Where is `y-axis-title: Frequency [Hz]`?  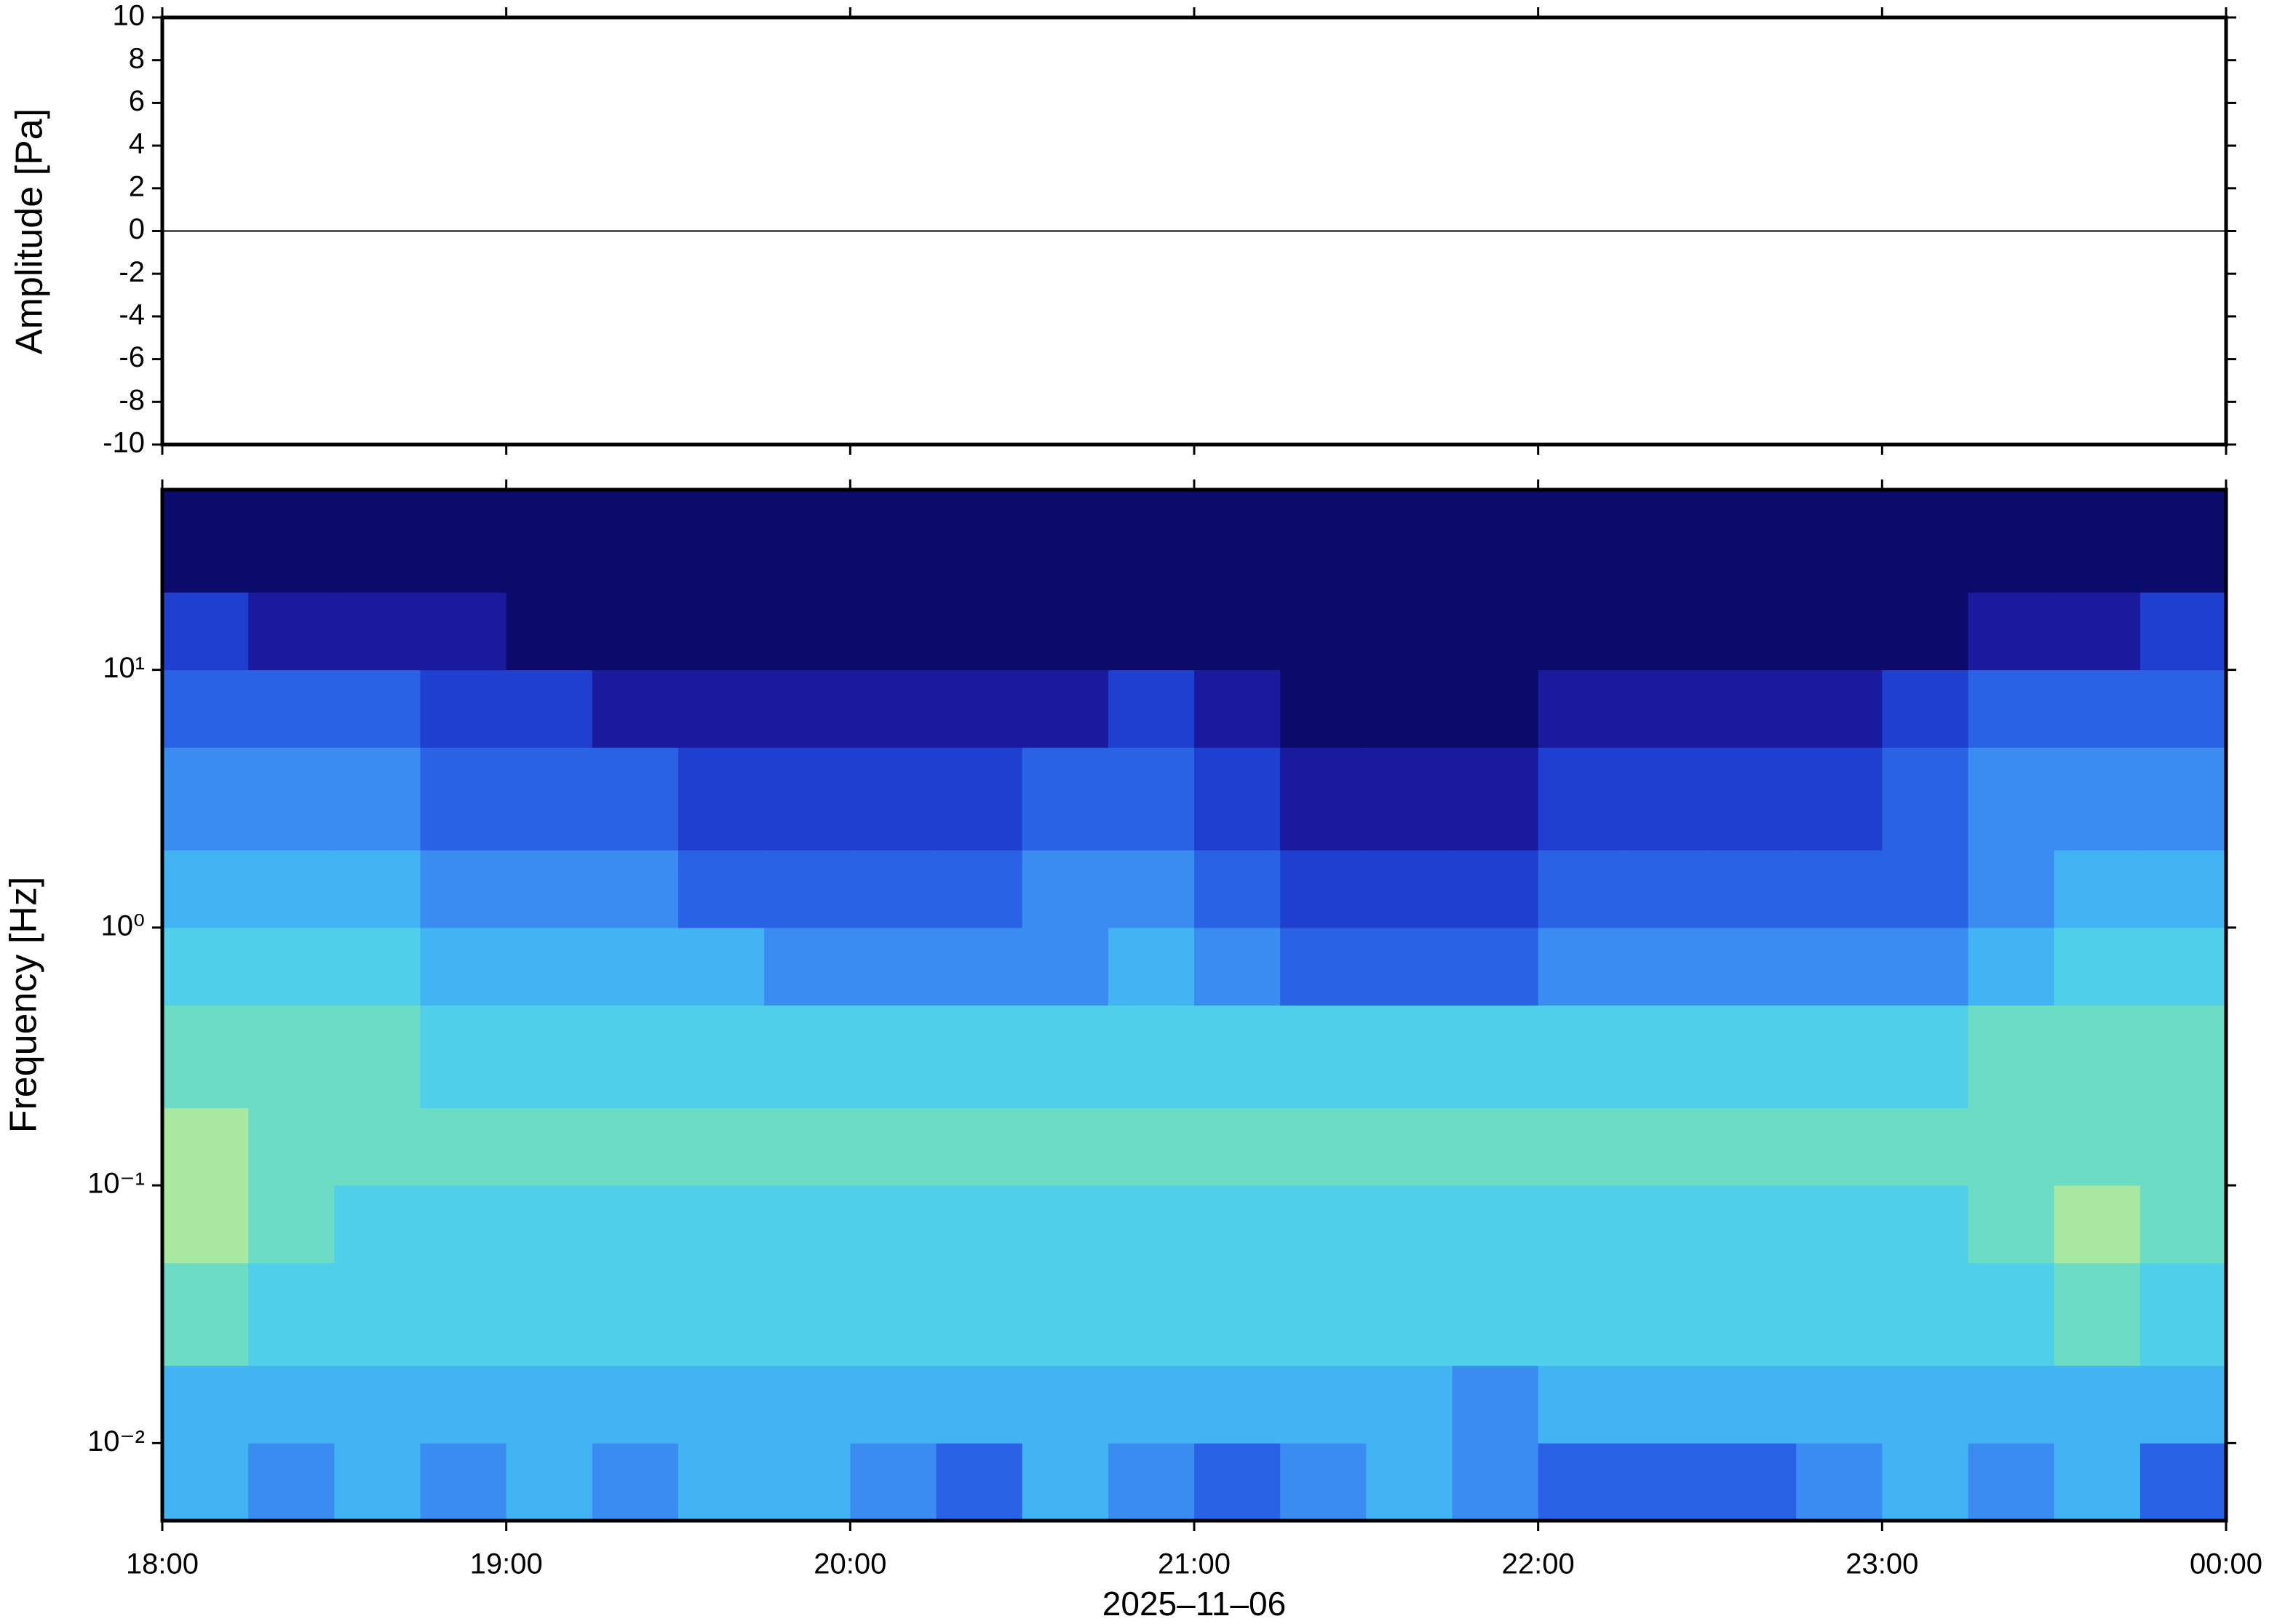
y-axis-title: Frequency [Hz] is located at coordinates (24, 1005).